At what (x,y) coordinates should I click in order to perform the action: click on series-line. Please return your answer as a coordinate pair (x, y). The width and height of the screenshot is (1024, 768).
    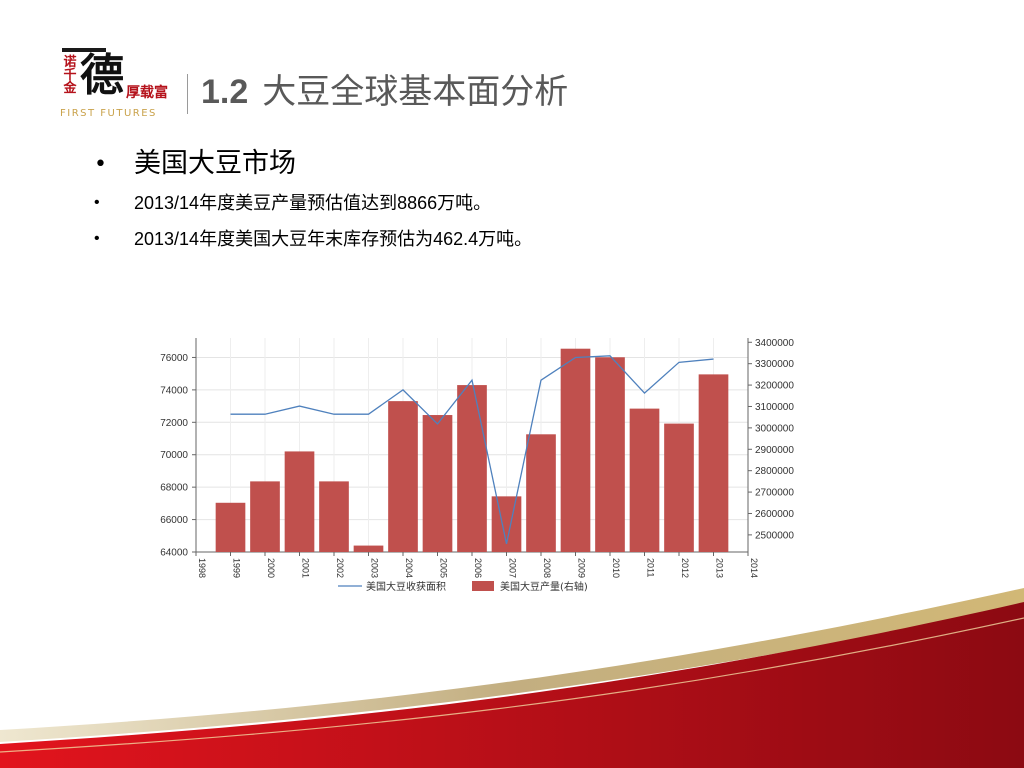
    Looking at the image, I should click on (472, 450).